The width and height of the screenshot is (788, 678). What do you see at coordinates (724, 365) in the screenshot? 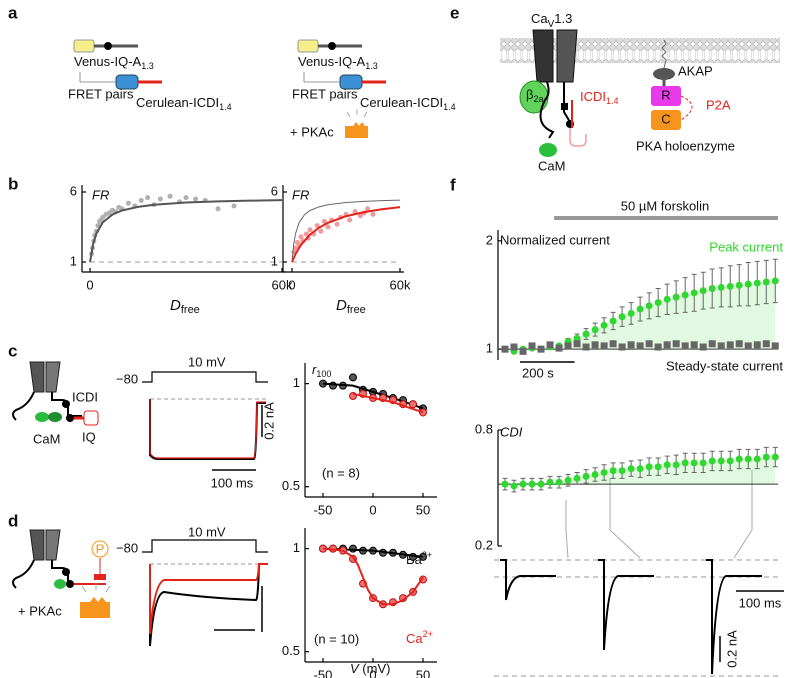
I see `series-label: Steady-state current` at bounding box center [724, 365].